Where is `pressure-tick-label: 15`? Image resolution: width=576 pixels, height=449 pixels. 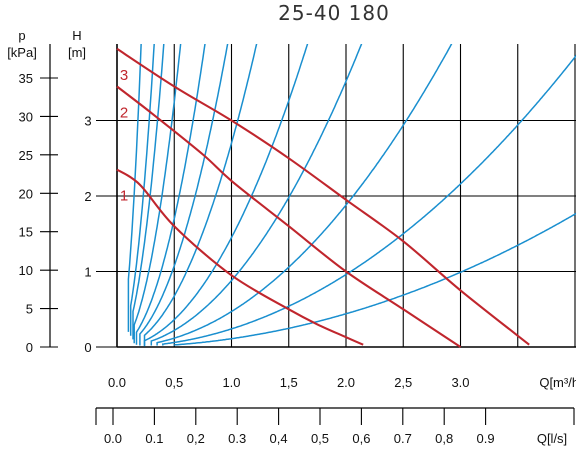
pressure-tick-label: 15 is located at coordinates (26, 232).